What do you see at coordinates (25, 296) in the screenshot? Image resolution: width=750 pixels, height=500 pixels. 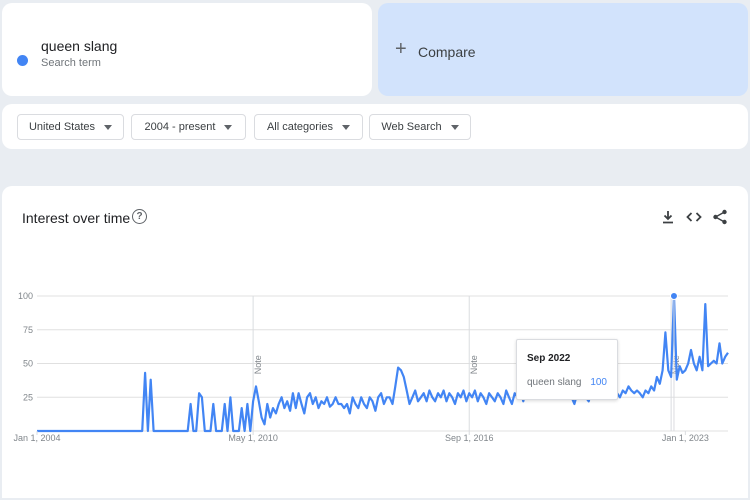 I see `y-tick-label: 100` at bounding box center [25, 296].